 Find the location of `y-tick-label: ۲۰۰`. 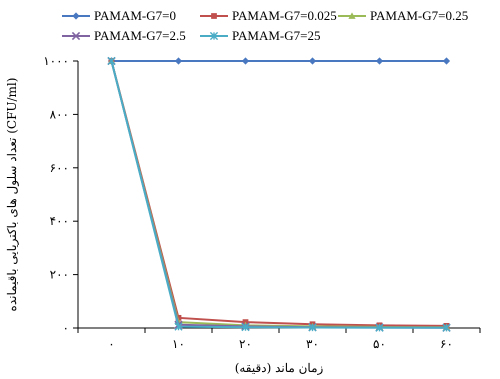

y-tick-label: ۲۰۰ is located at coordinates (59, 275).